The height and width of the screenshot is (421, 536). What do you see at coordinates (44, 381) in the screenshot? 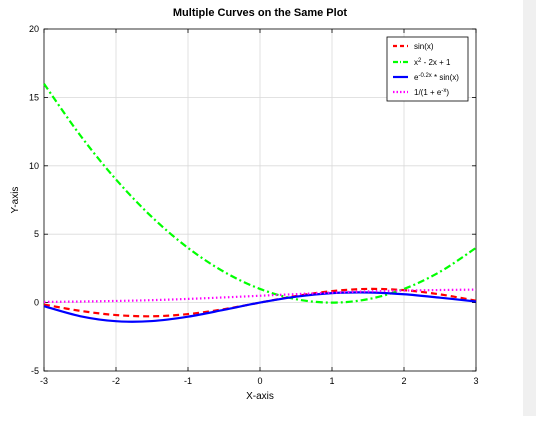
I see `x-tick-label: -3` at bounding box center [44, 381].